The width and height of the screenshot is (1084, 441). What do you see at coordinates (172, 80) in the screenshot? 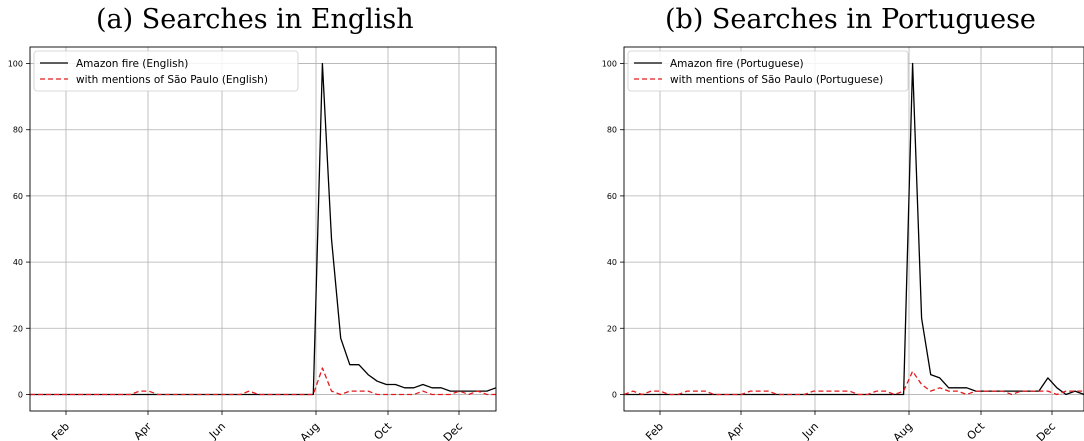
I see `legend-label: with mentions of São Paulo (English)` at bounding box center [172, 80].